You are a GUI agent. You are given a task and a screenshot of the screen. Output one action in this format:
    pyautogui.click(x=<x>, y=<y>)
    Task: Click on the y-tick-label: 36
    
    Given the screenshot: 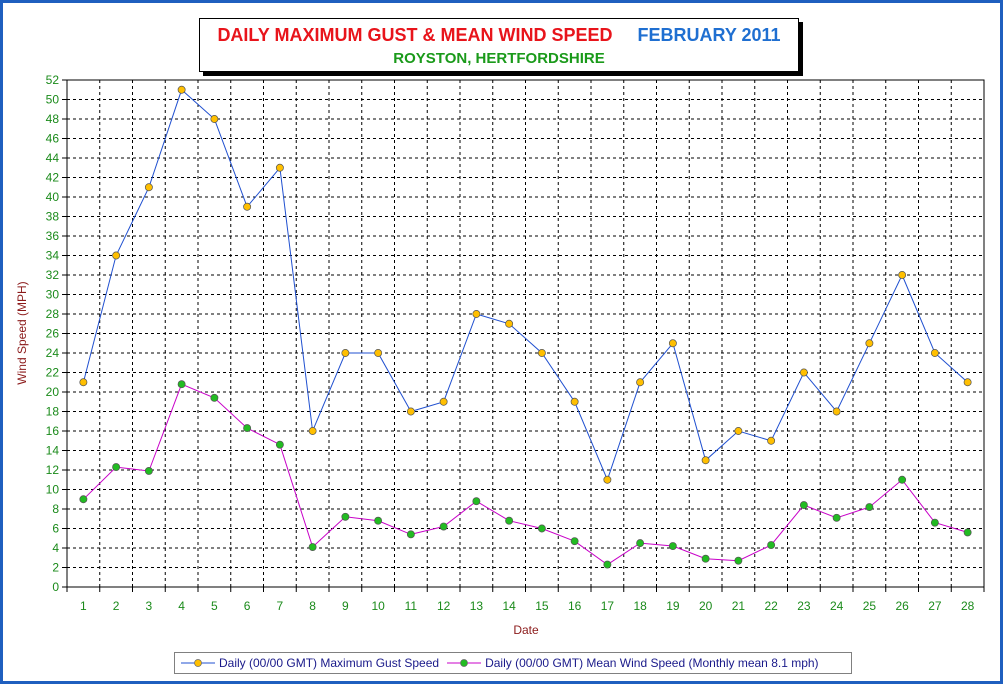 What is the action you would take?
    pyautogui.click(x=53, y=236)
    